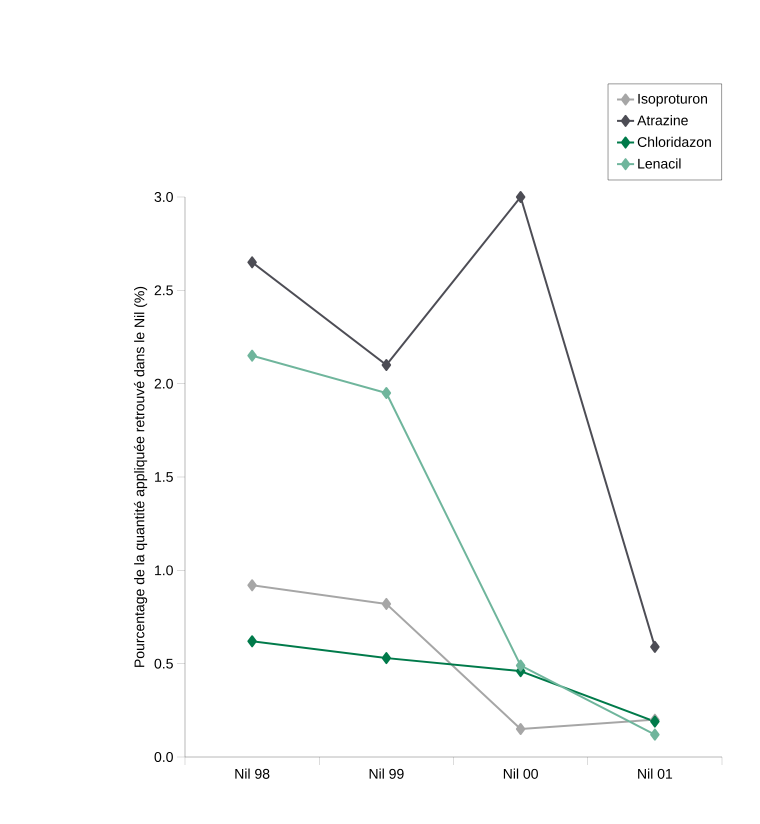 This screenshot has width=760, height=824. What do you see at coordinates (163, 290) in the screenshot?
I see `y-tick-label: 2.5` at bounding box center [163, 290].